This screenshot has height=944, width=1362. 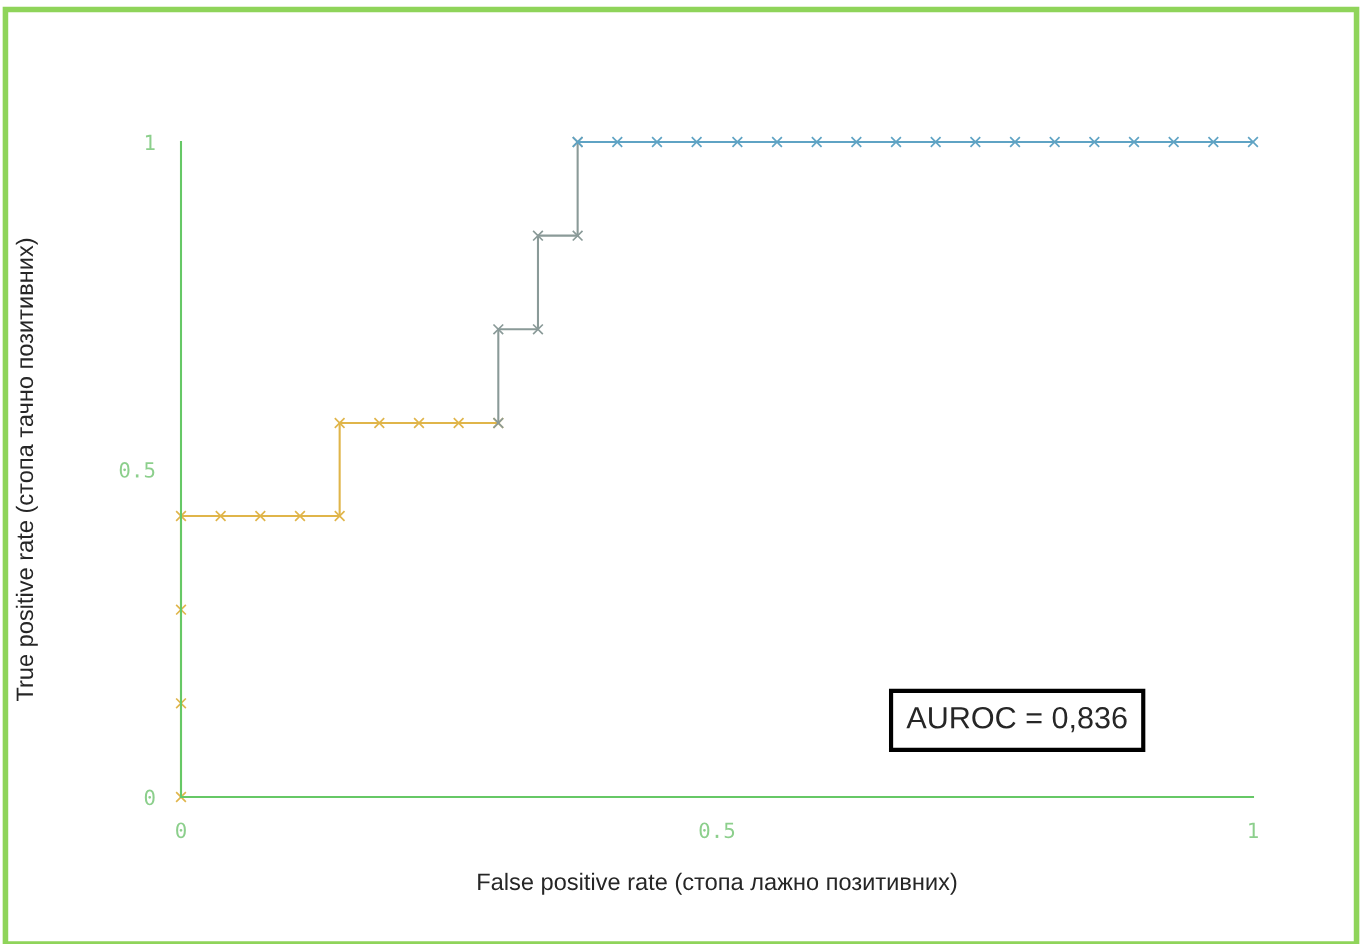 I want to click on x-tick-label: 0.5, so click(x=717, y=830).